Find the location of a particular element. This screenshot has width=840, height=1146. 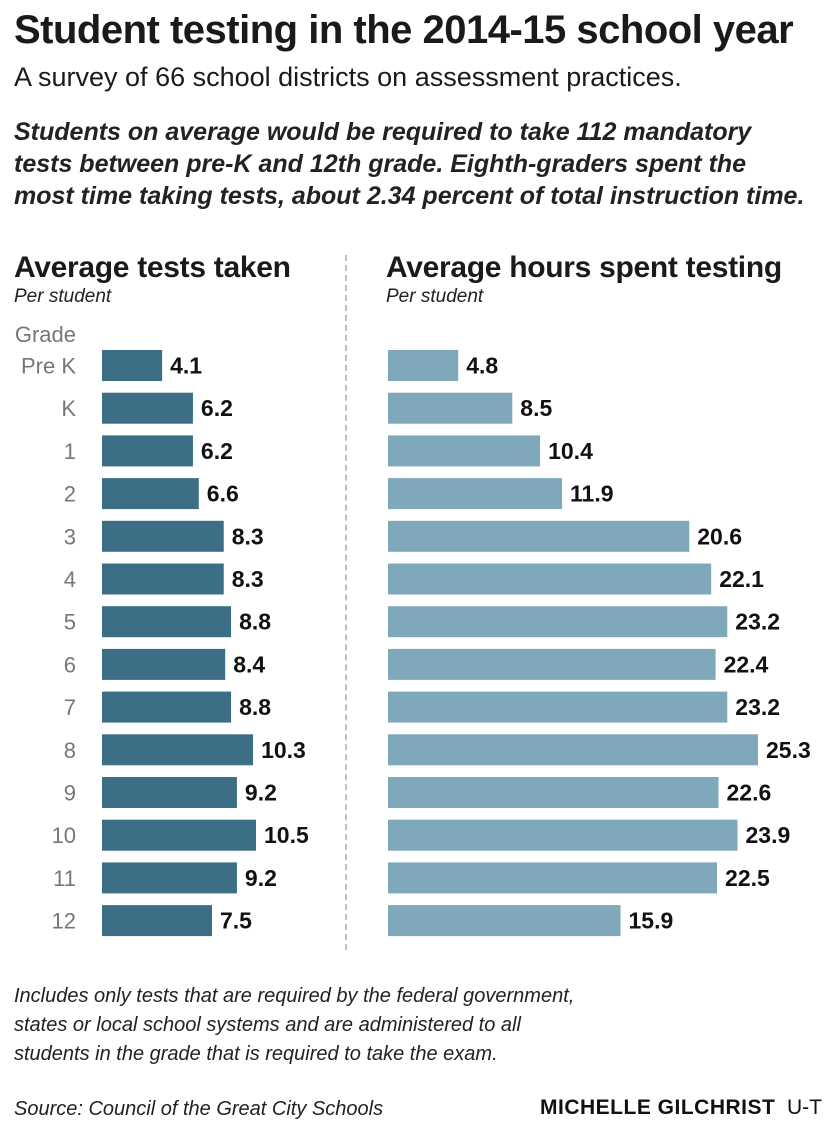

grade-label: 6 is located at coordinates (70, 664).